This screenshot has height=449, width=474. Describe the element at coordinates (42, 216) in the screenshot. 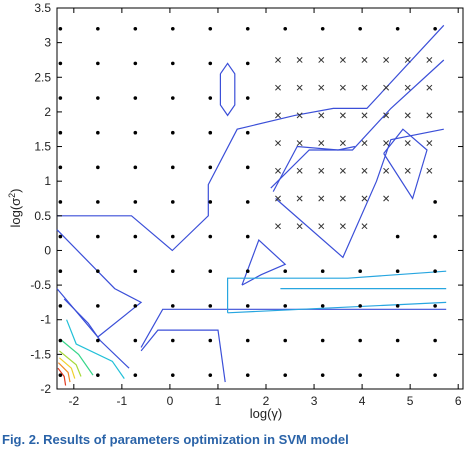

I see `y-tick-label: 0.5` at that location.